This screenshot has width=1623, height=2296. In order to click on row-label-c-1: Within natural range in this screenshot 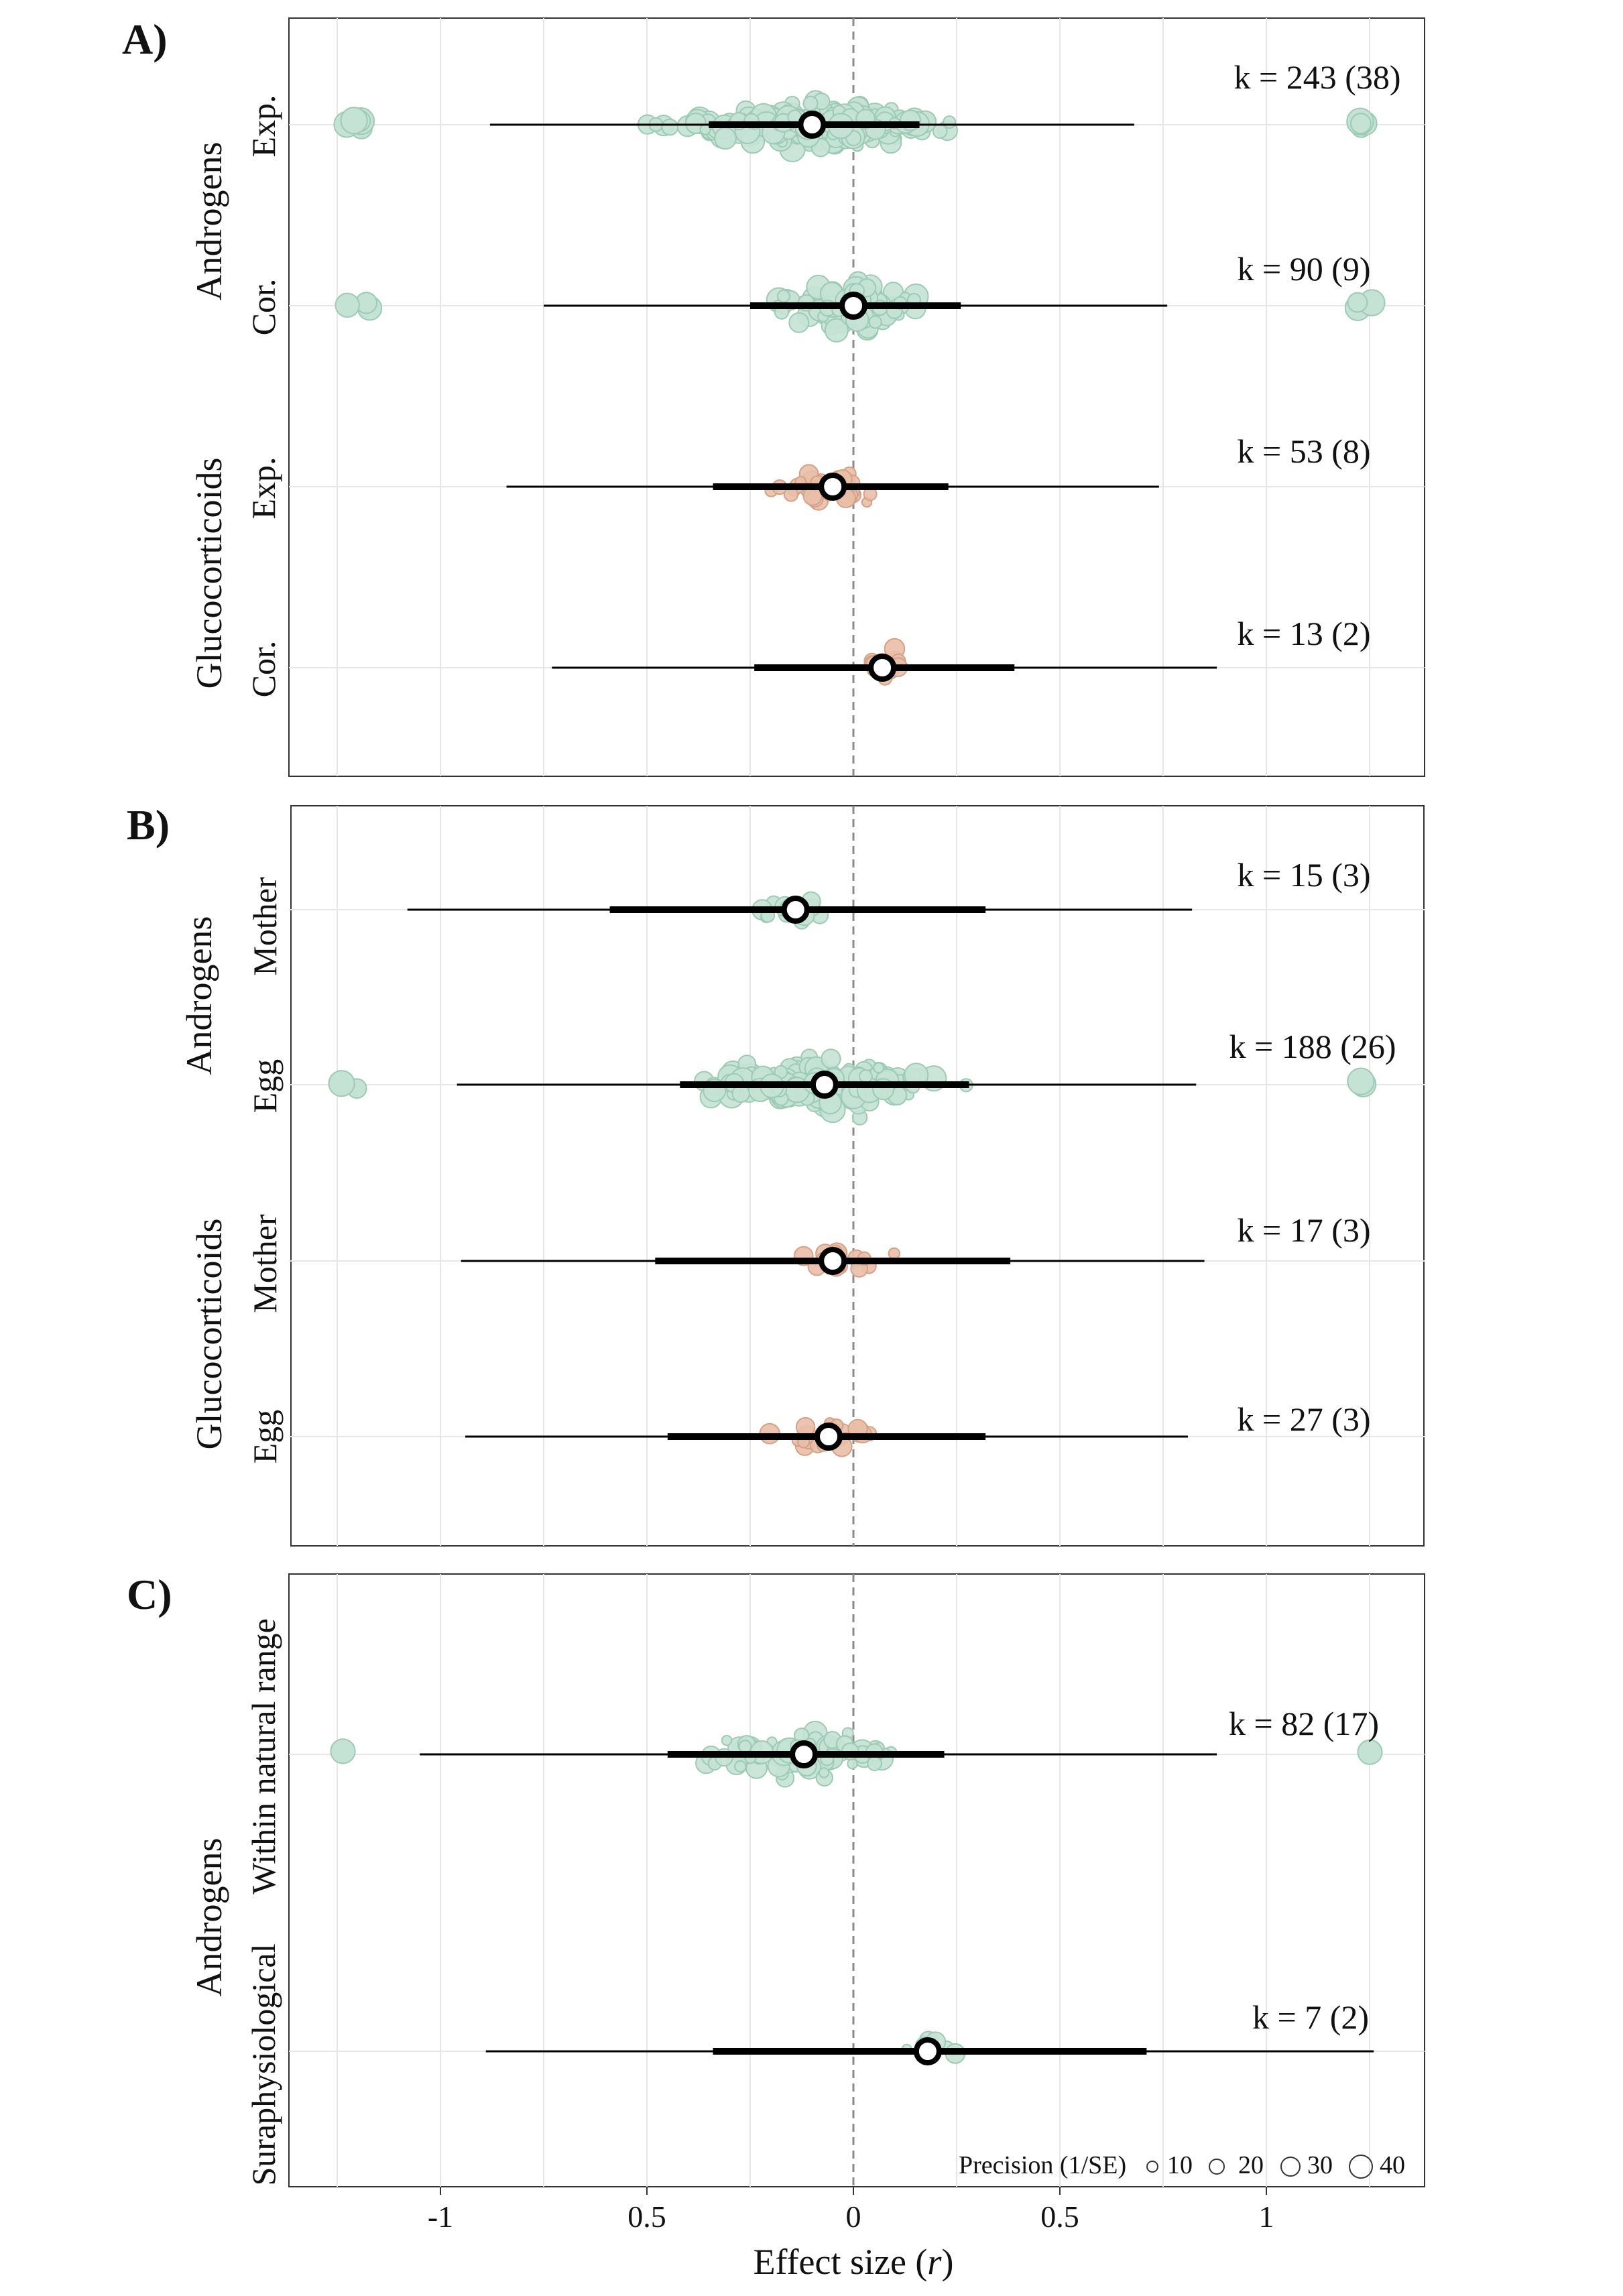, I will do `click(263, 1756)`.